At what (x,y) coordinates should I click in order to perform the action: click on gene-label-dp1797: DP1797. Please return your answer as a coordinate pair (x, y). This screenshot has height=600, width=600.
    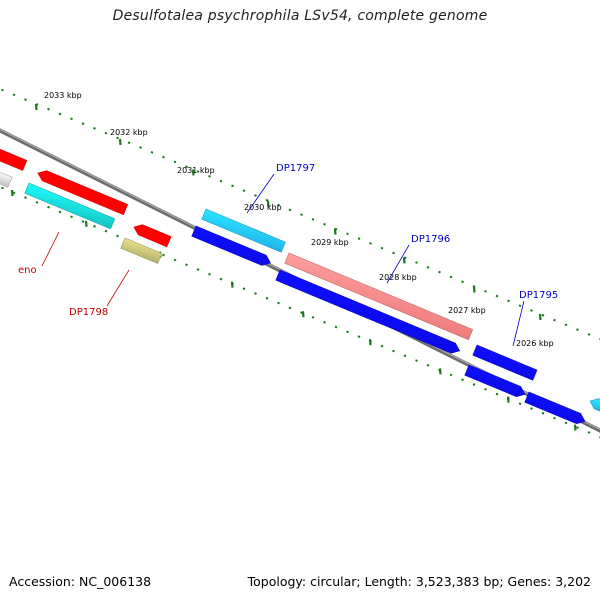
    Looking at the image, I should click on (280, 188).